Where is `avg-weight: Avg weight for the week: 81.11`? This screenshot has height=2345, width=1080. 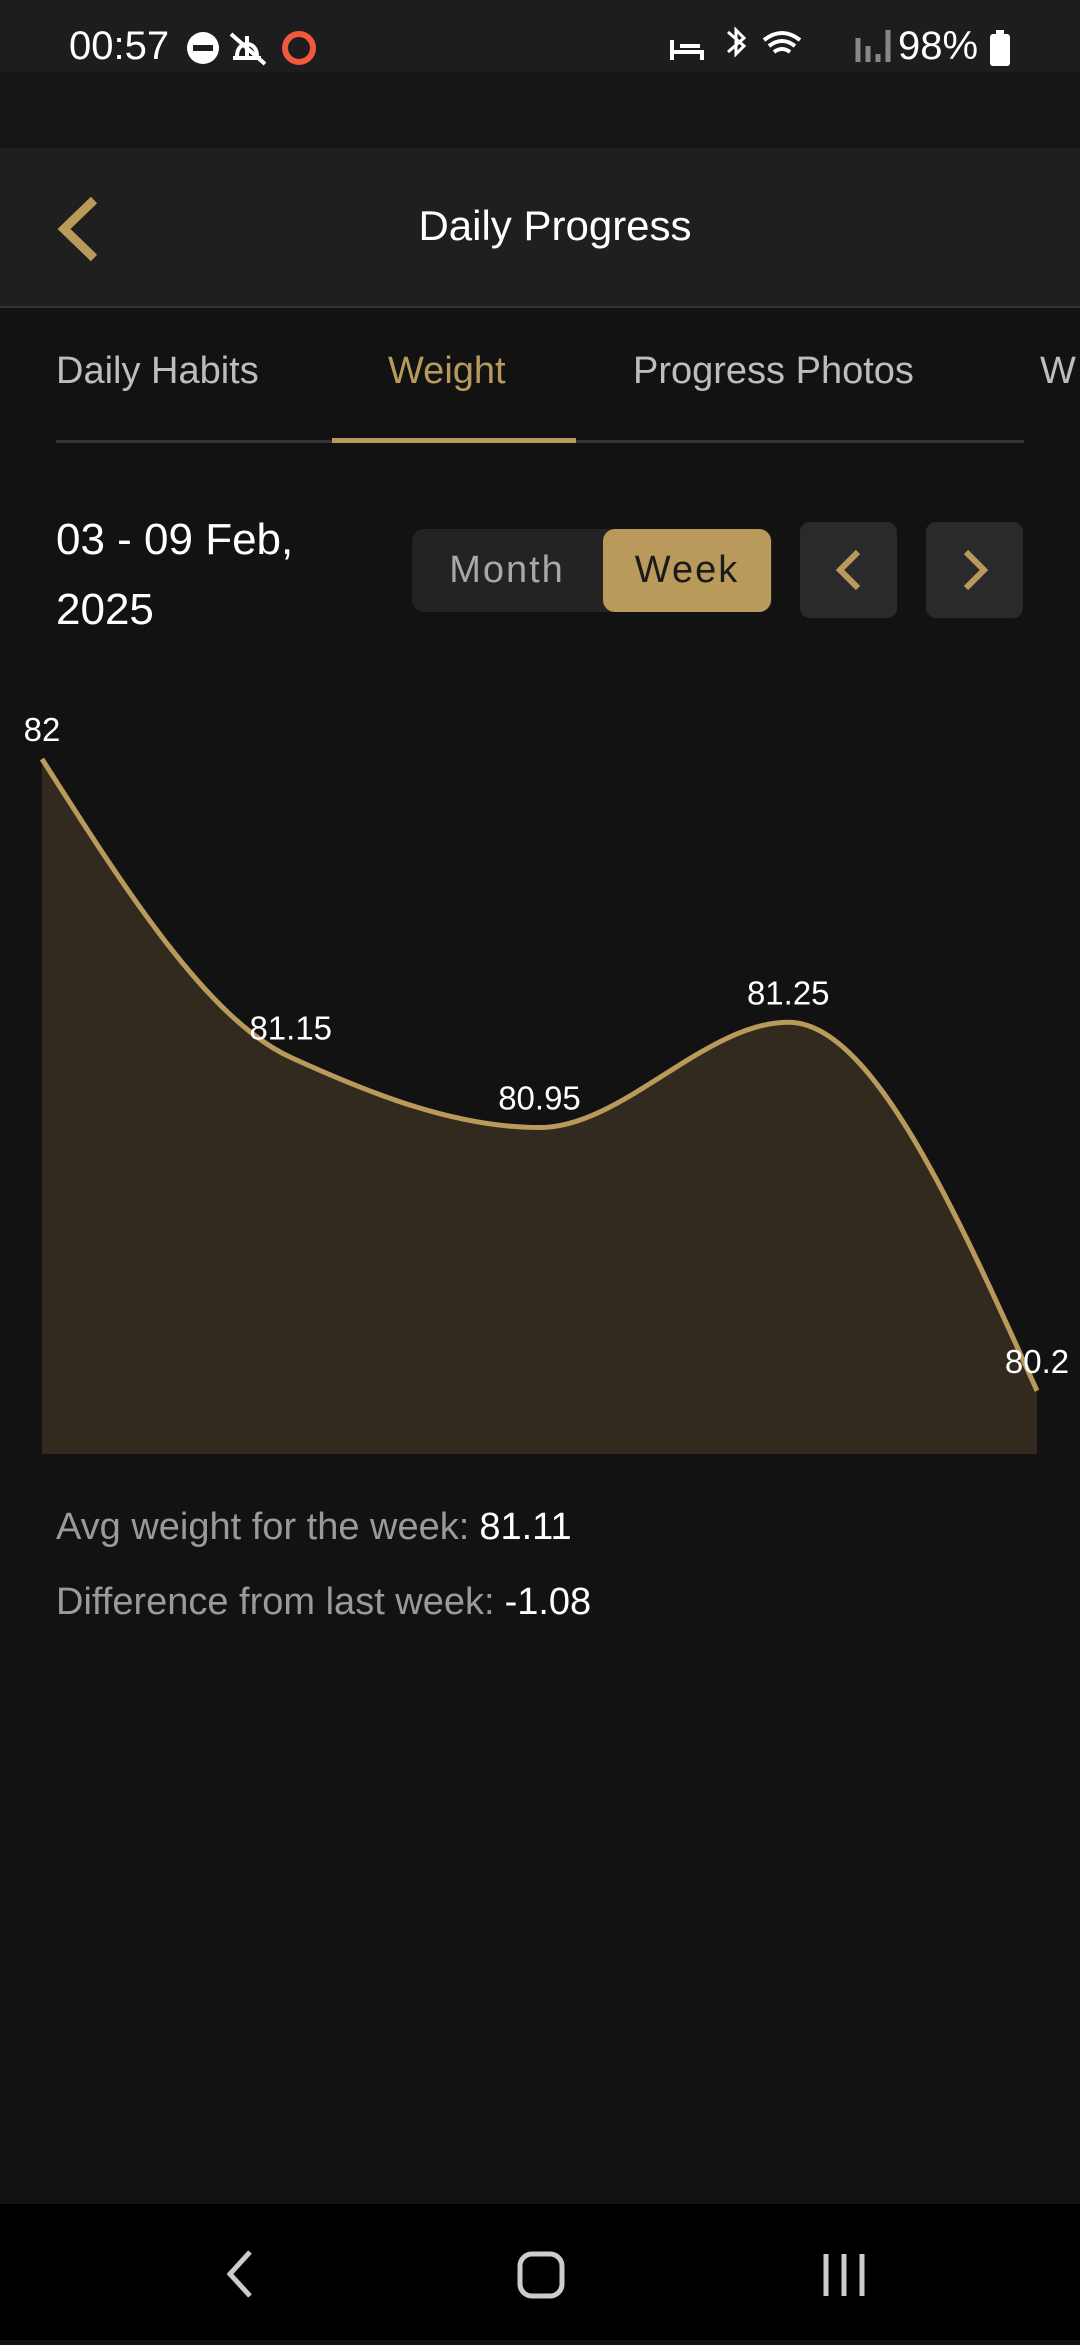 avg-weight: Avg weight for the week: 81.11 is located at coordinates (314, 1527).